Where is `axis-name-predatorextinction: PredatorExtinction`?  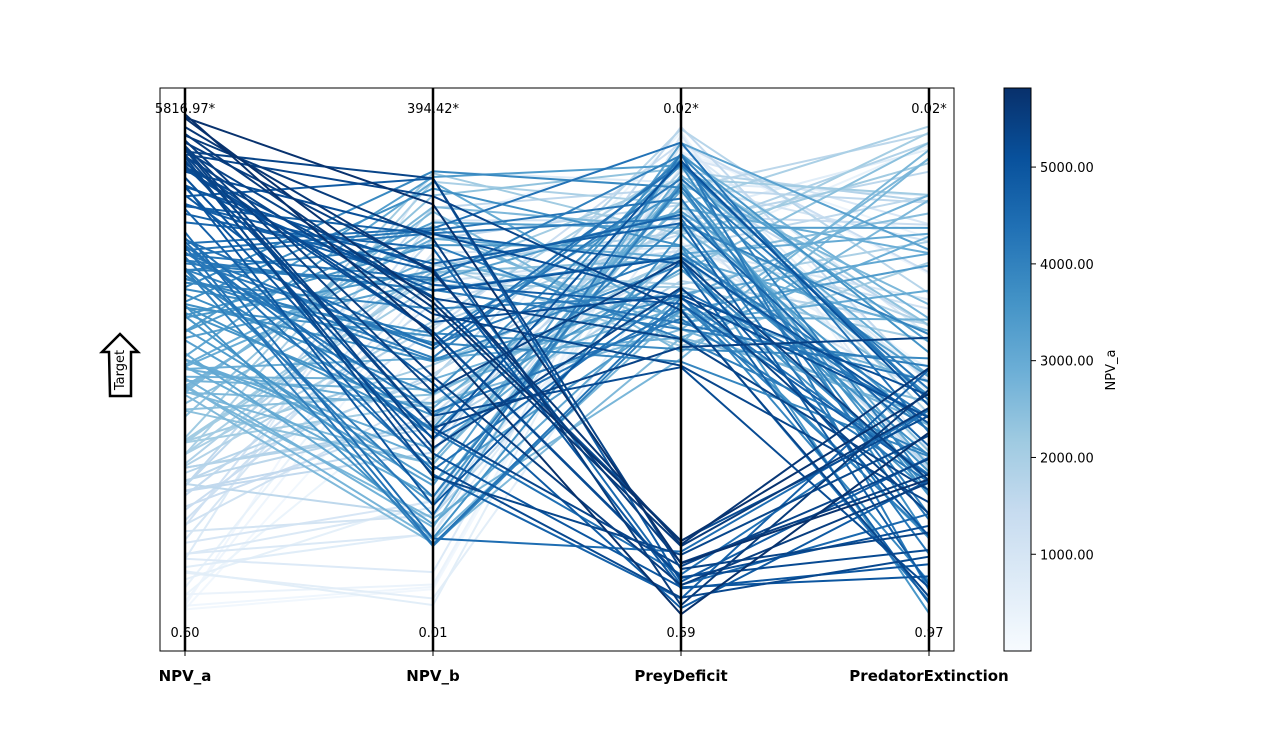 axis-name-predatorextinction: PredatorExtinction is located at coordinates (928, 676).